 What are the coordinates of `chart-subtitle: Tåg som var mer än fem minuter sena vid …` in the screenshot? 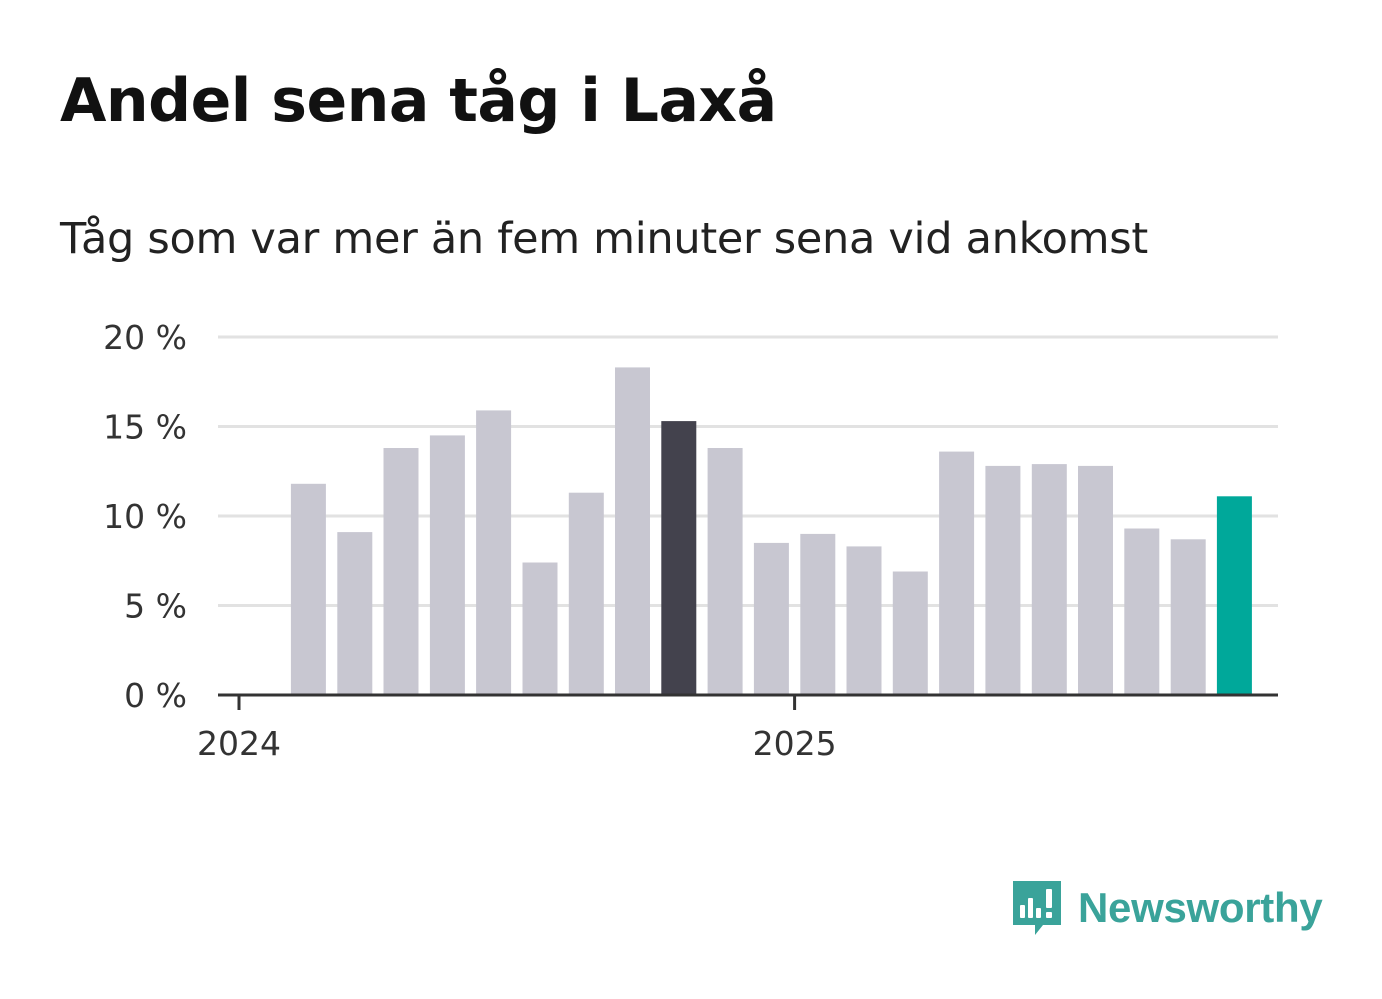 It's located at (604, 239).